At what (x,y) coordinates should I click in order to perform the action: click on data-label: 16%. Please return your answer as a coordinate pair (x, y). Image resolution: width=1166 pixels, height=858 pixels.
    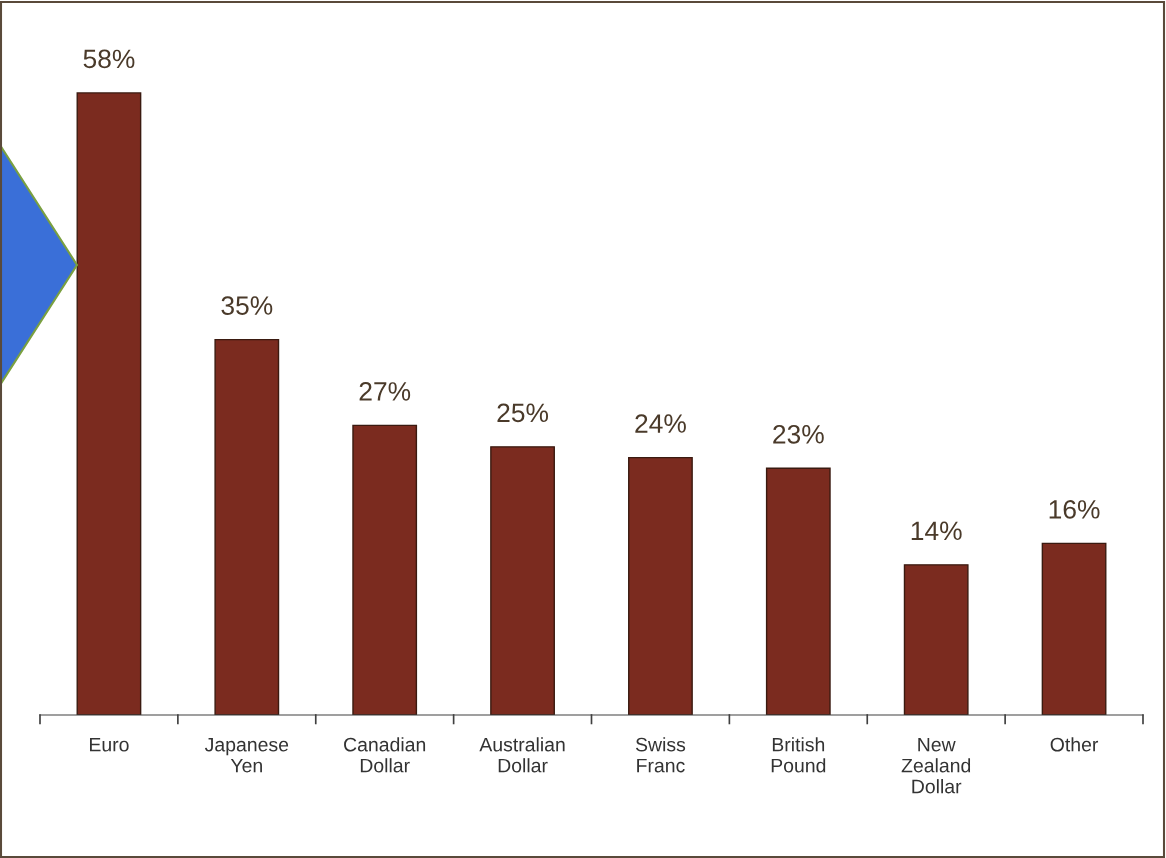
    Looking at the image, I should click on (1074, 509).